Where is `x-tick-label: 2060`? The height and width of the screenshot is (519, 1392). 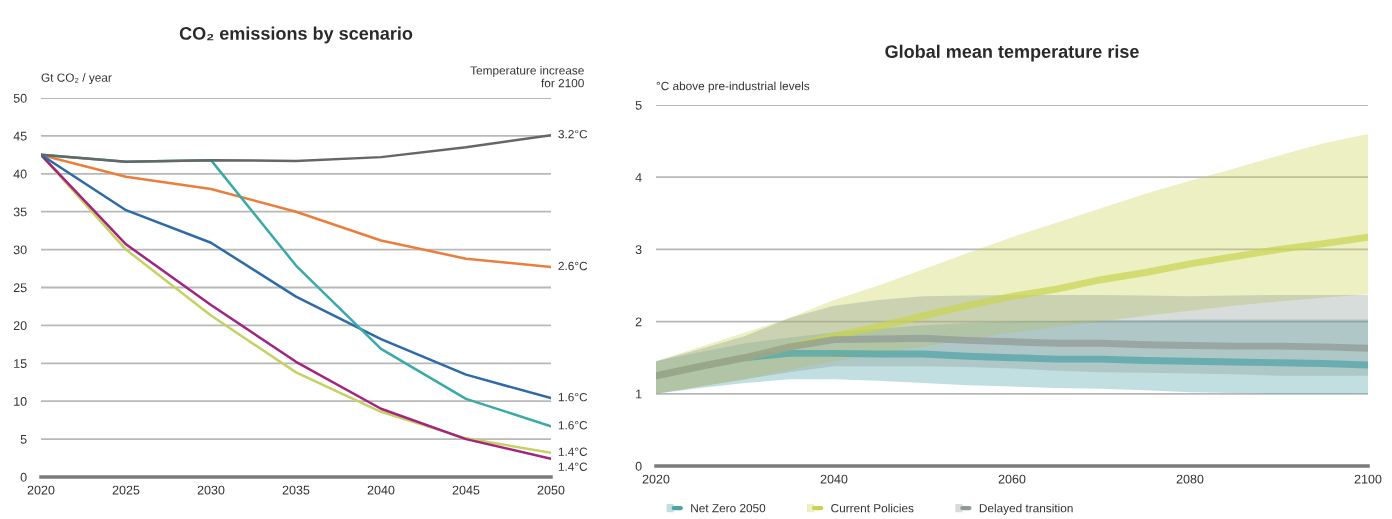 x-tick-label: 2060 is located at coordinates (1012, 479).